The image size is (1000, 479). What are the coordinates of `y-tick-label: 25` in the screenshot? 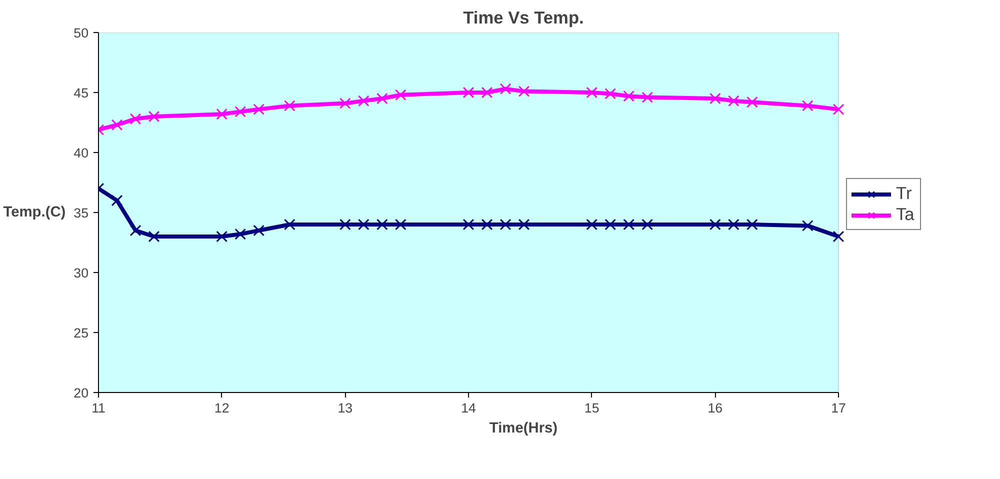 It's located at (81, 333).